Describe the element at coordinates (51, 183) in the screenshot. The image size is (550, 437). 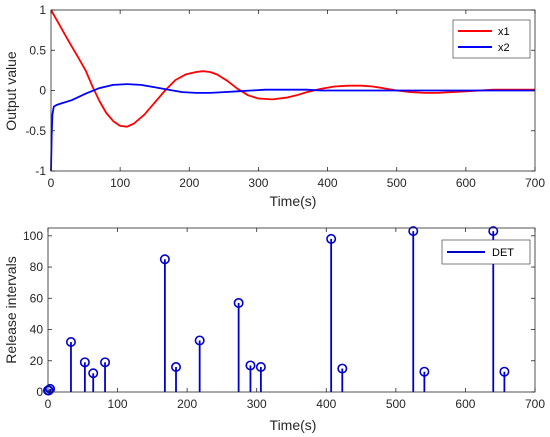
I see `top-x-tick-label: 0` at that location.